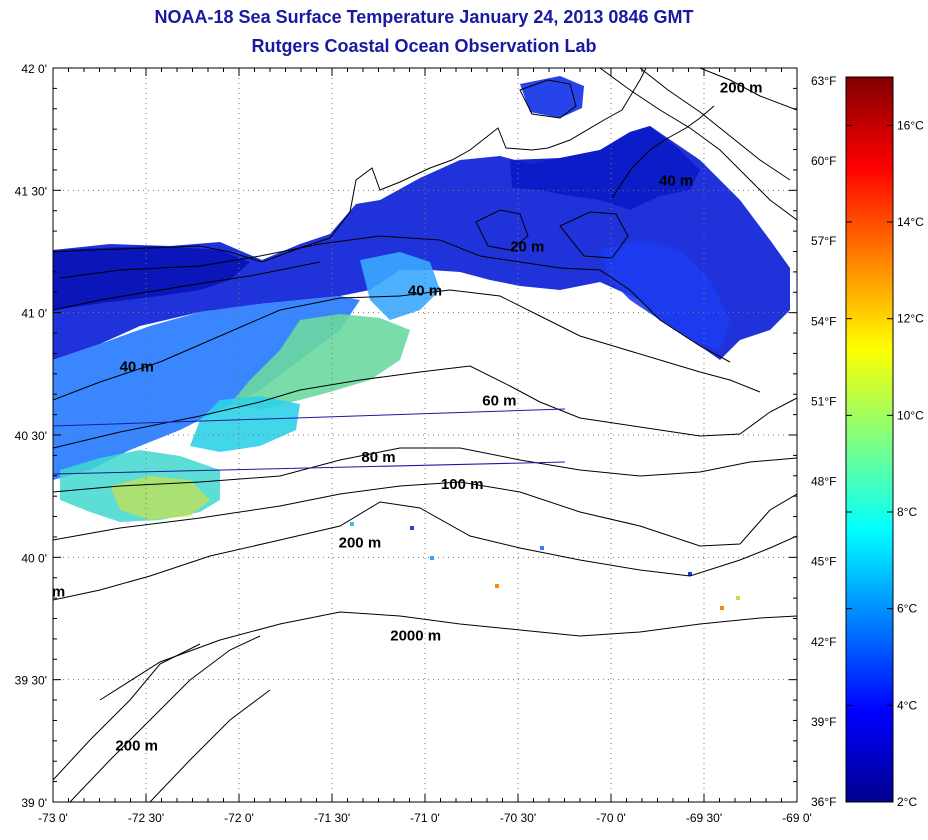  I want to click on contour-80m, so click(425, 470).